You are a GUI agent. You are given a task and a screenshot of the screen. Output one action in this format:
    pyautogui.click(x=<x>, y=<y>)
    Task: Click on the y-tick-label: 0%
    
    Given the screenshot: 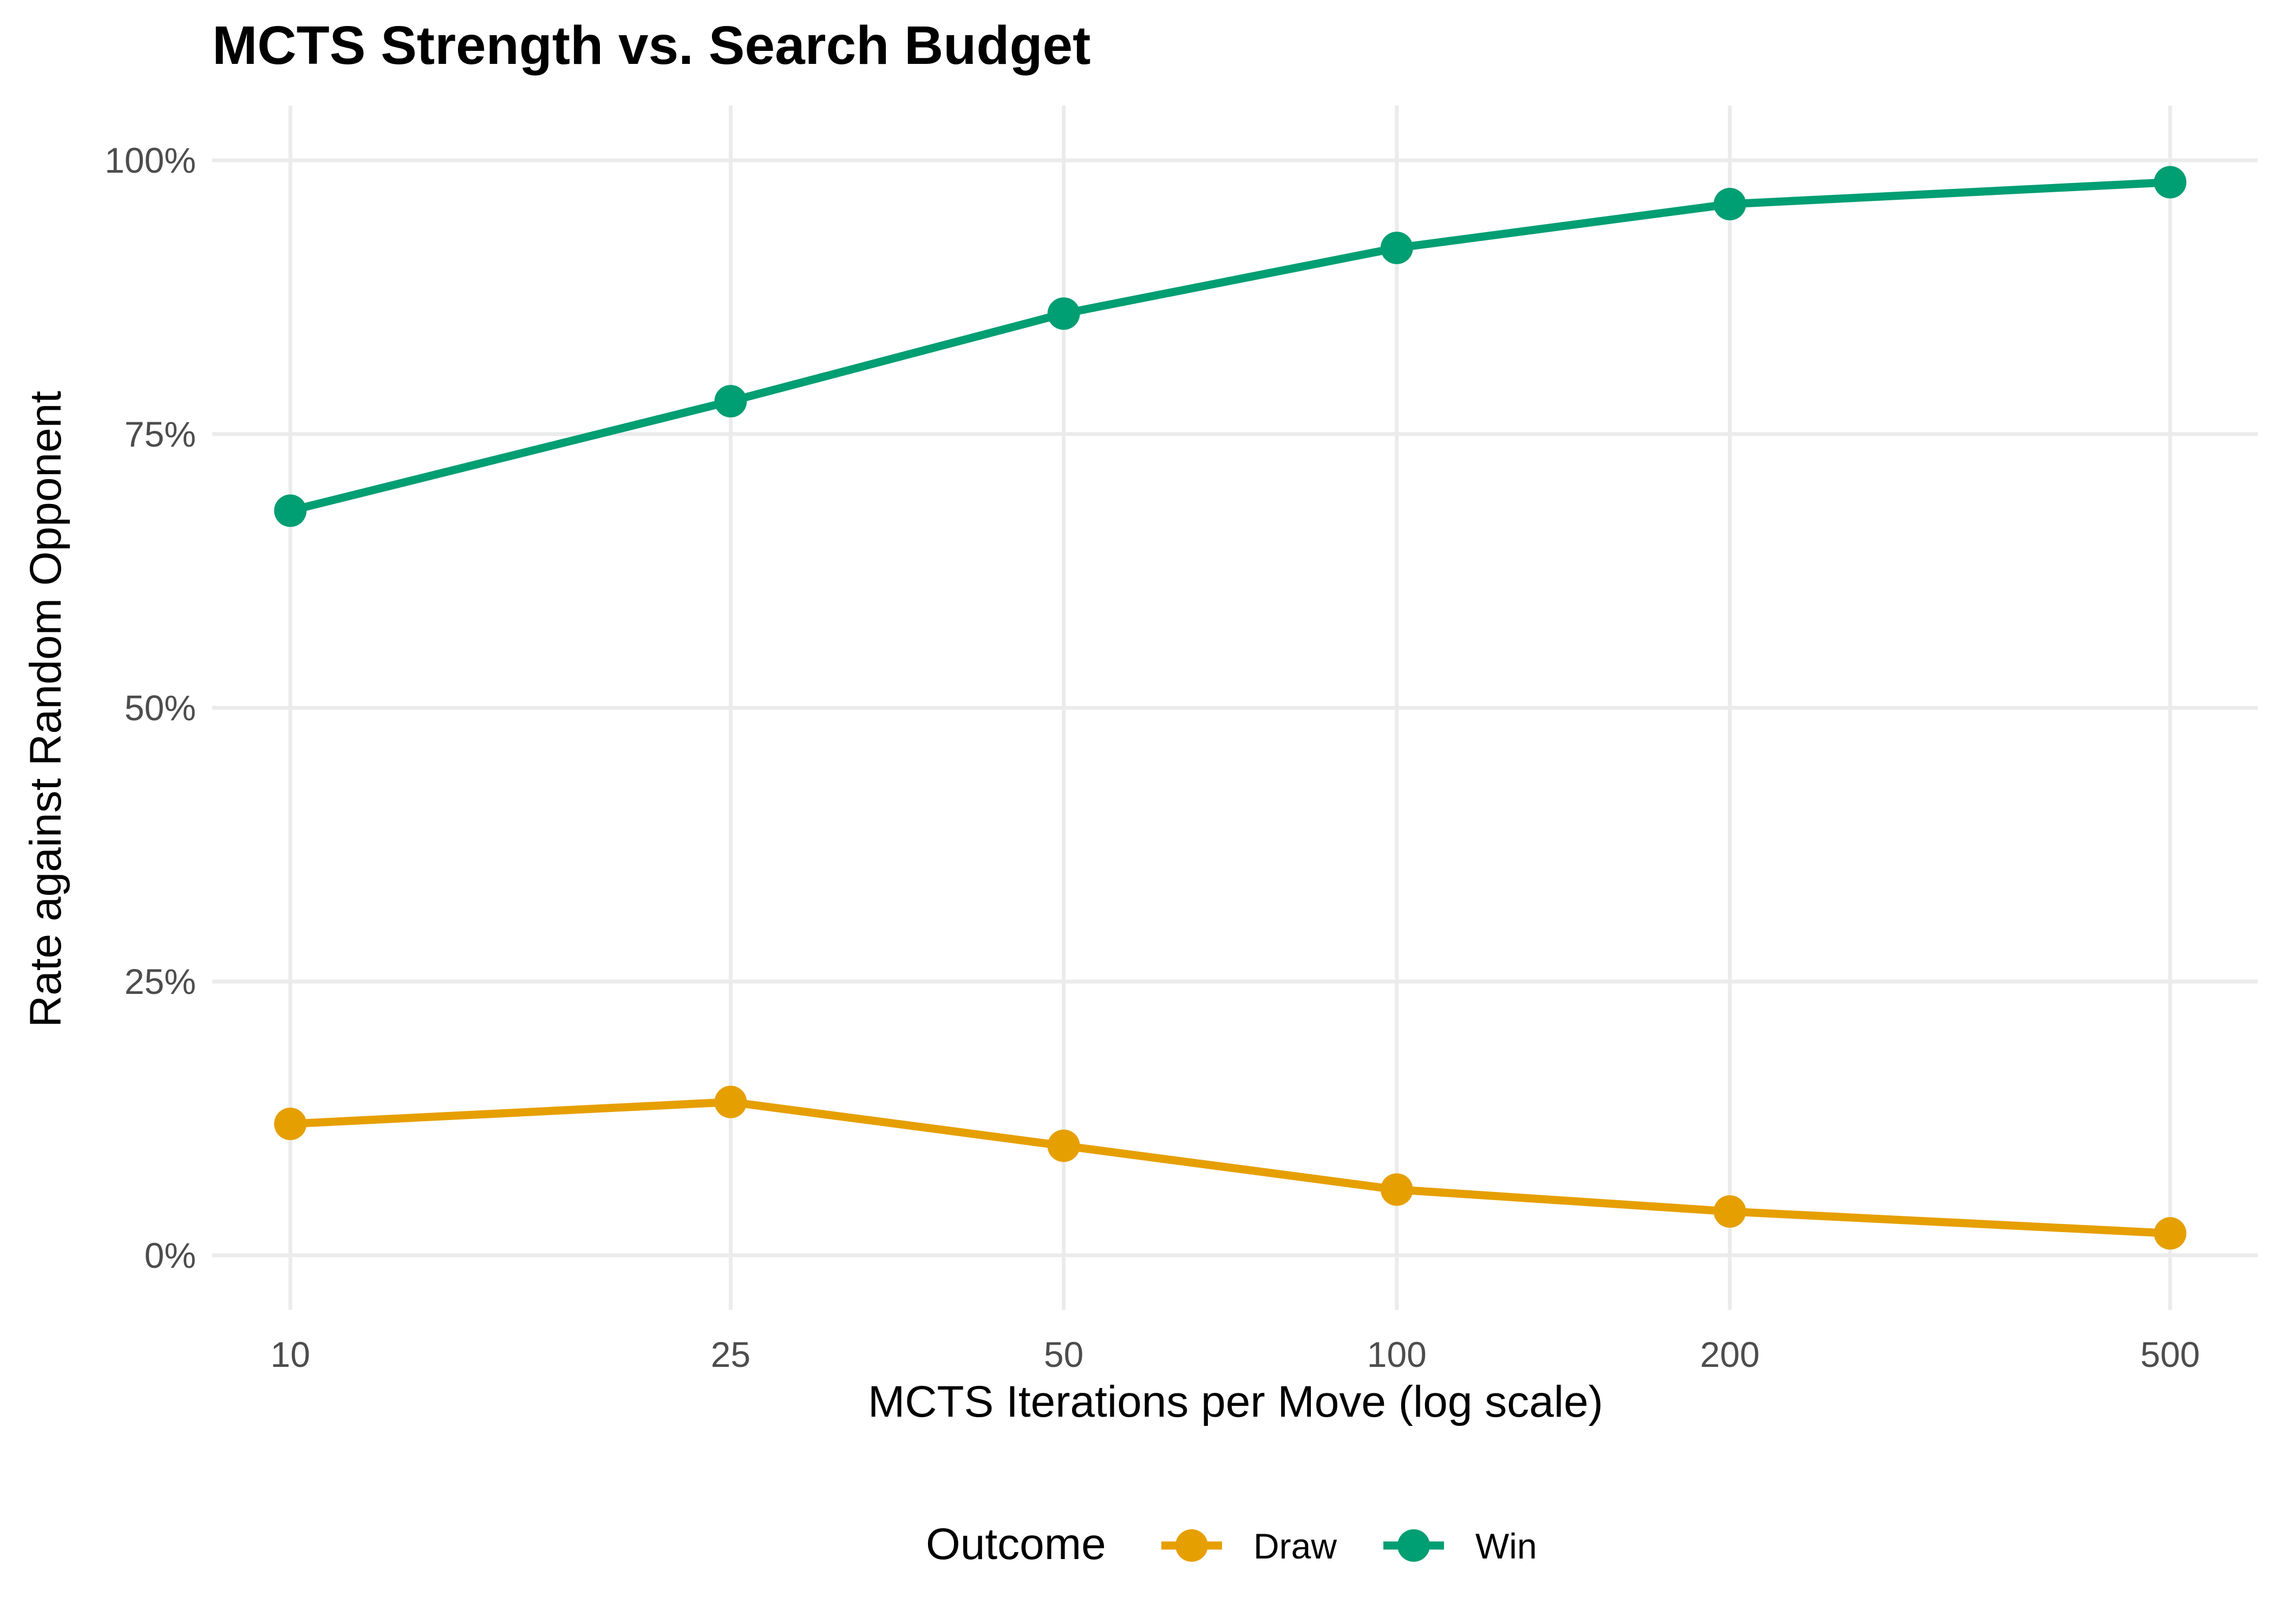 What is the action you would take?
    pyautogui.click(x=171, y=1255)
    